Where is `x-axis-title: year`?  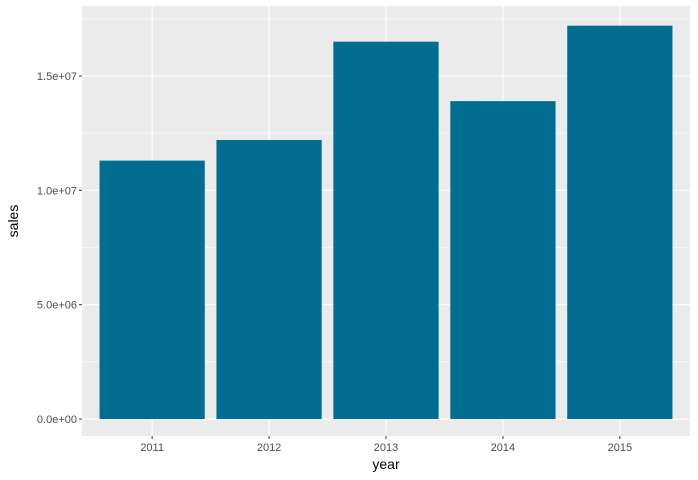 x-axis-title: year is located at coordinates (386, 464).